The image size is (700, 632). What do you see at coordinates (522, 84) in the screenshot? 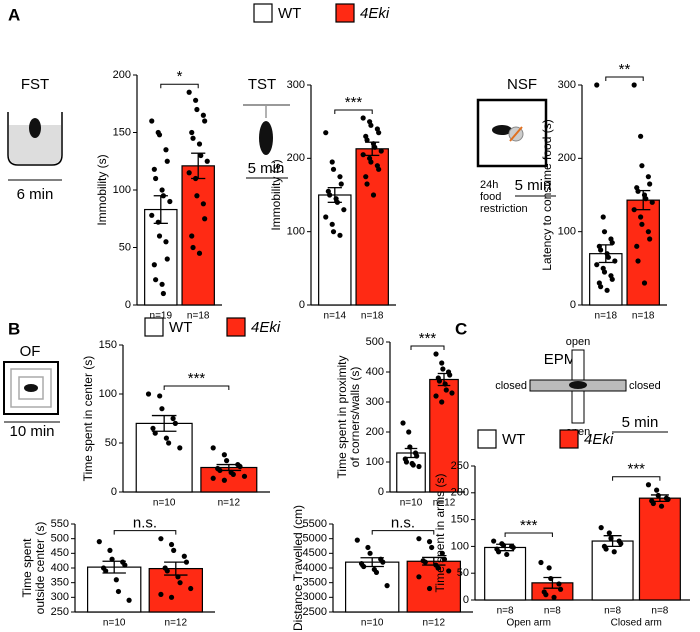
I see `test-label: NSF` at bounding box center [522, 84].